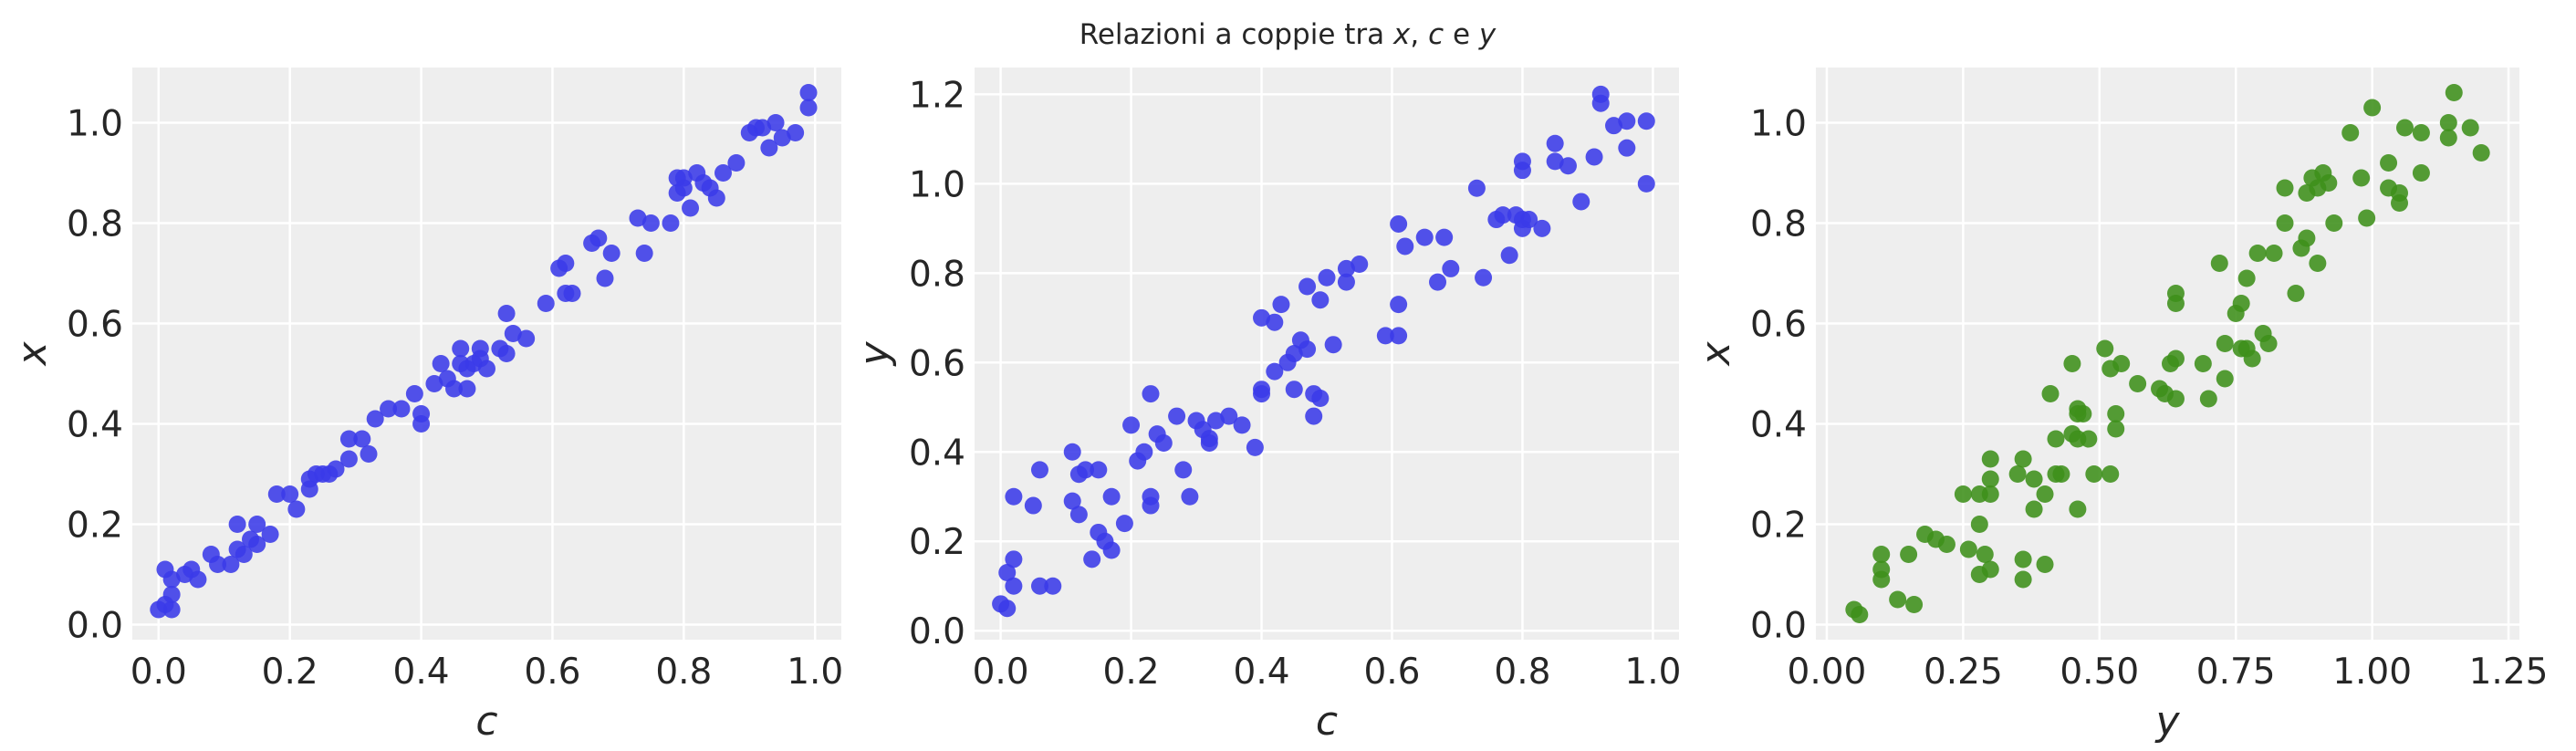 The height and width of the screenshot is (751, 2576). What do you see at coordinates (1236, 34) in the screenshot?
I see `title-part-1: Relazioni a coppie tra` at bounding box center [1236, 34].